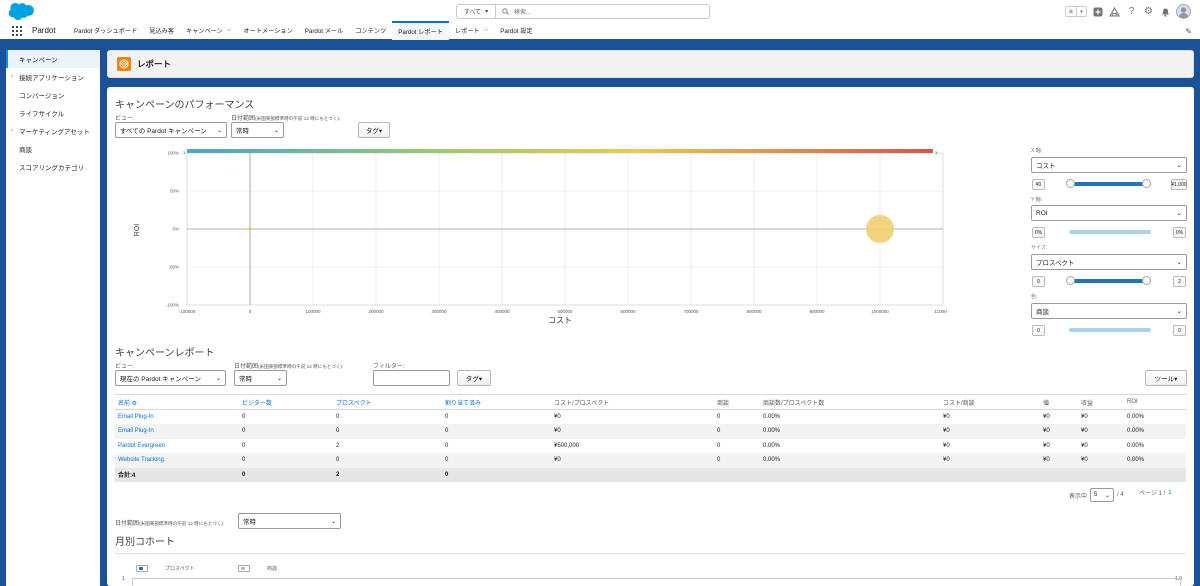 The image size is (1200, 586). What do you see at coordinates (1110, 184) in the screenshot?
I see `x-range-slider` at bounding box center [1110, 184].